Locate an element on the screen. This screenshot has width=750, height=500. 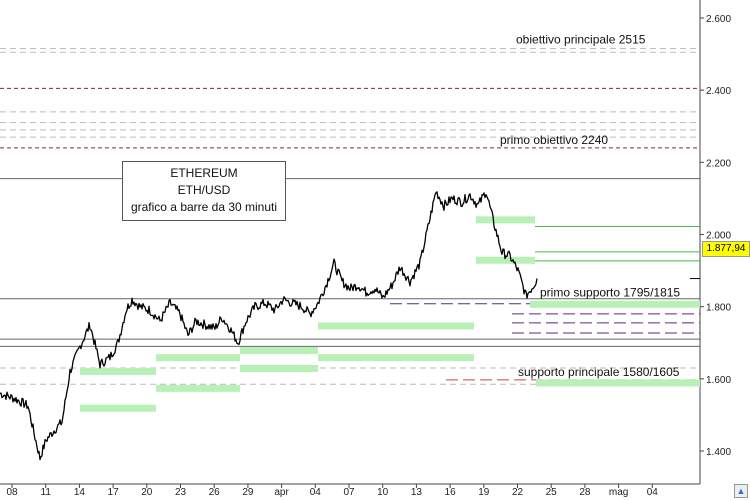
x-tick-label: 07 is located at coordinates (349, 492).